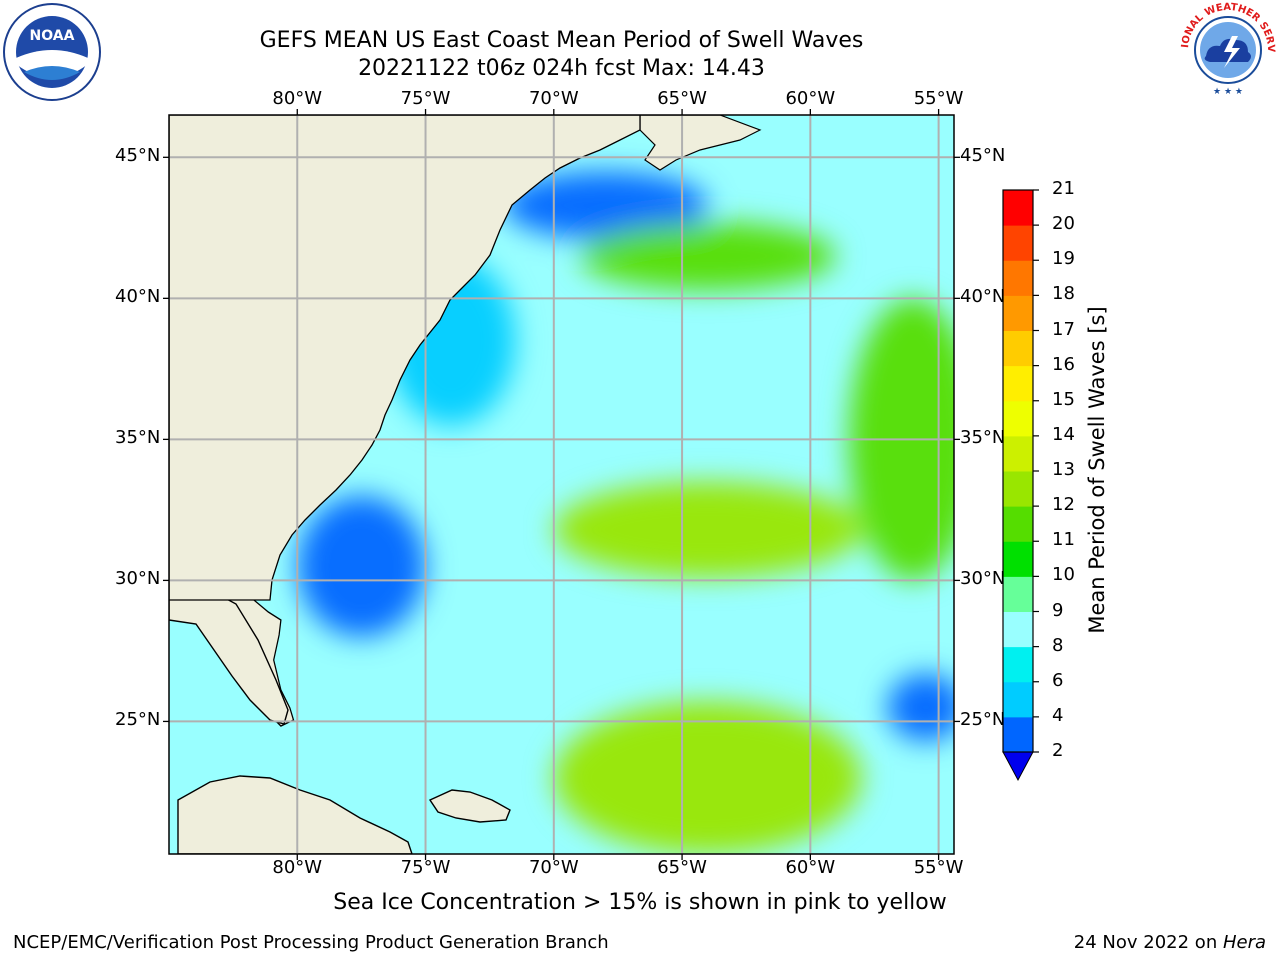 The width and height of the screenshot is (1280, 960). I want to click on colorbar-tick-label: 2, so click(1058, 750).